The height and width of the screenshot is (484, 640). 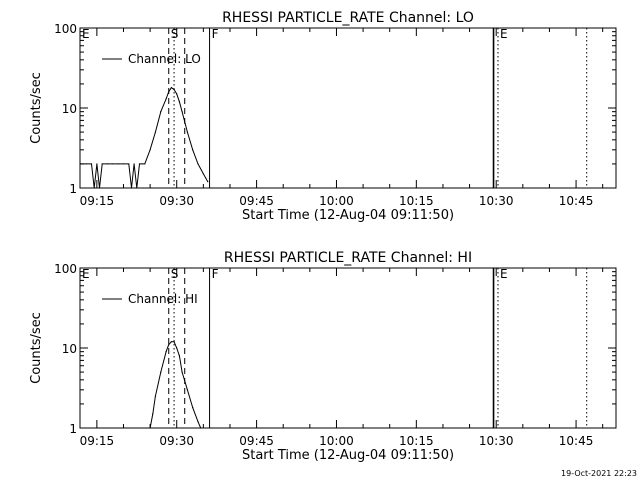 I want to click on legend-entry: Channel: HI, so click(x=163, y=299).